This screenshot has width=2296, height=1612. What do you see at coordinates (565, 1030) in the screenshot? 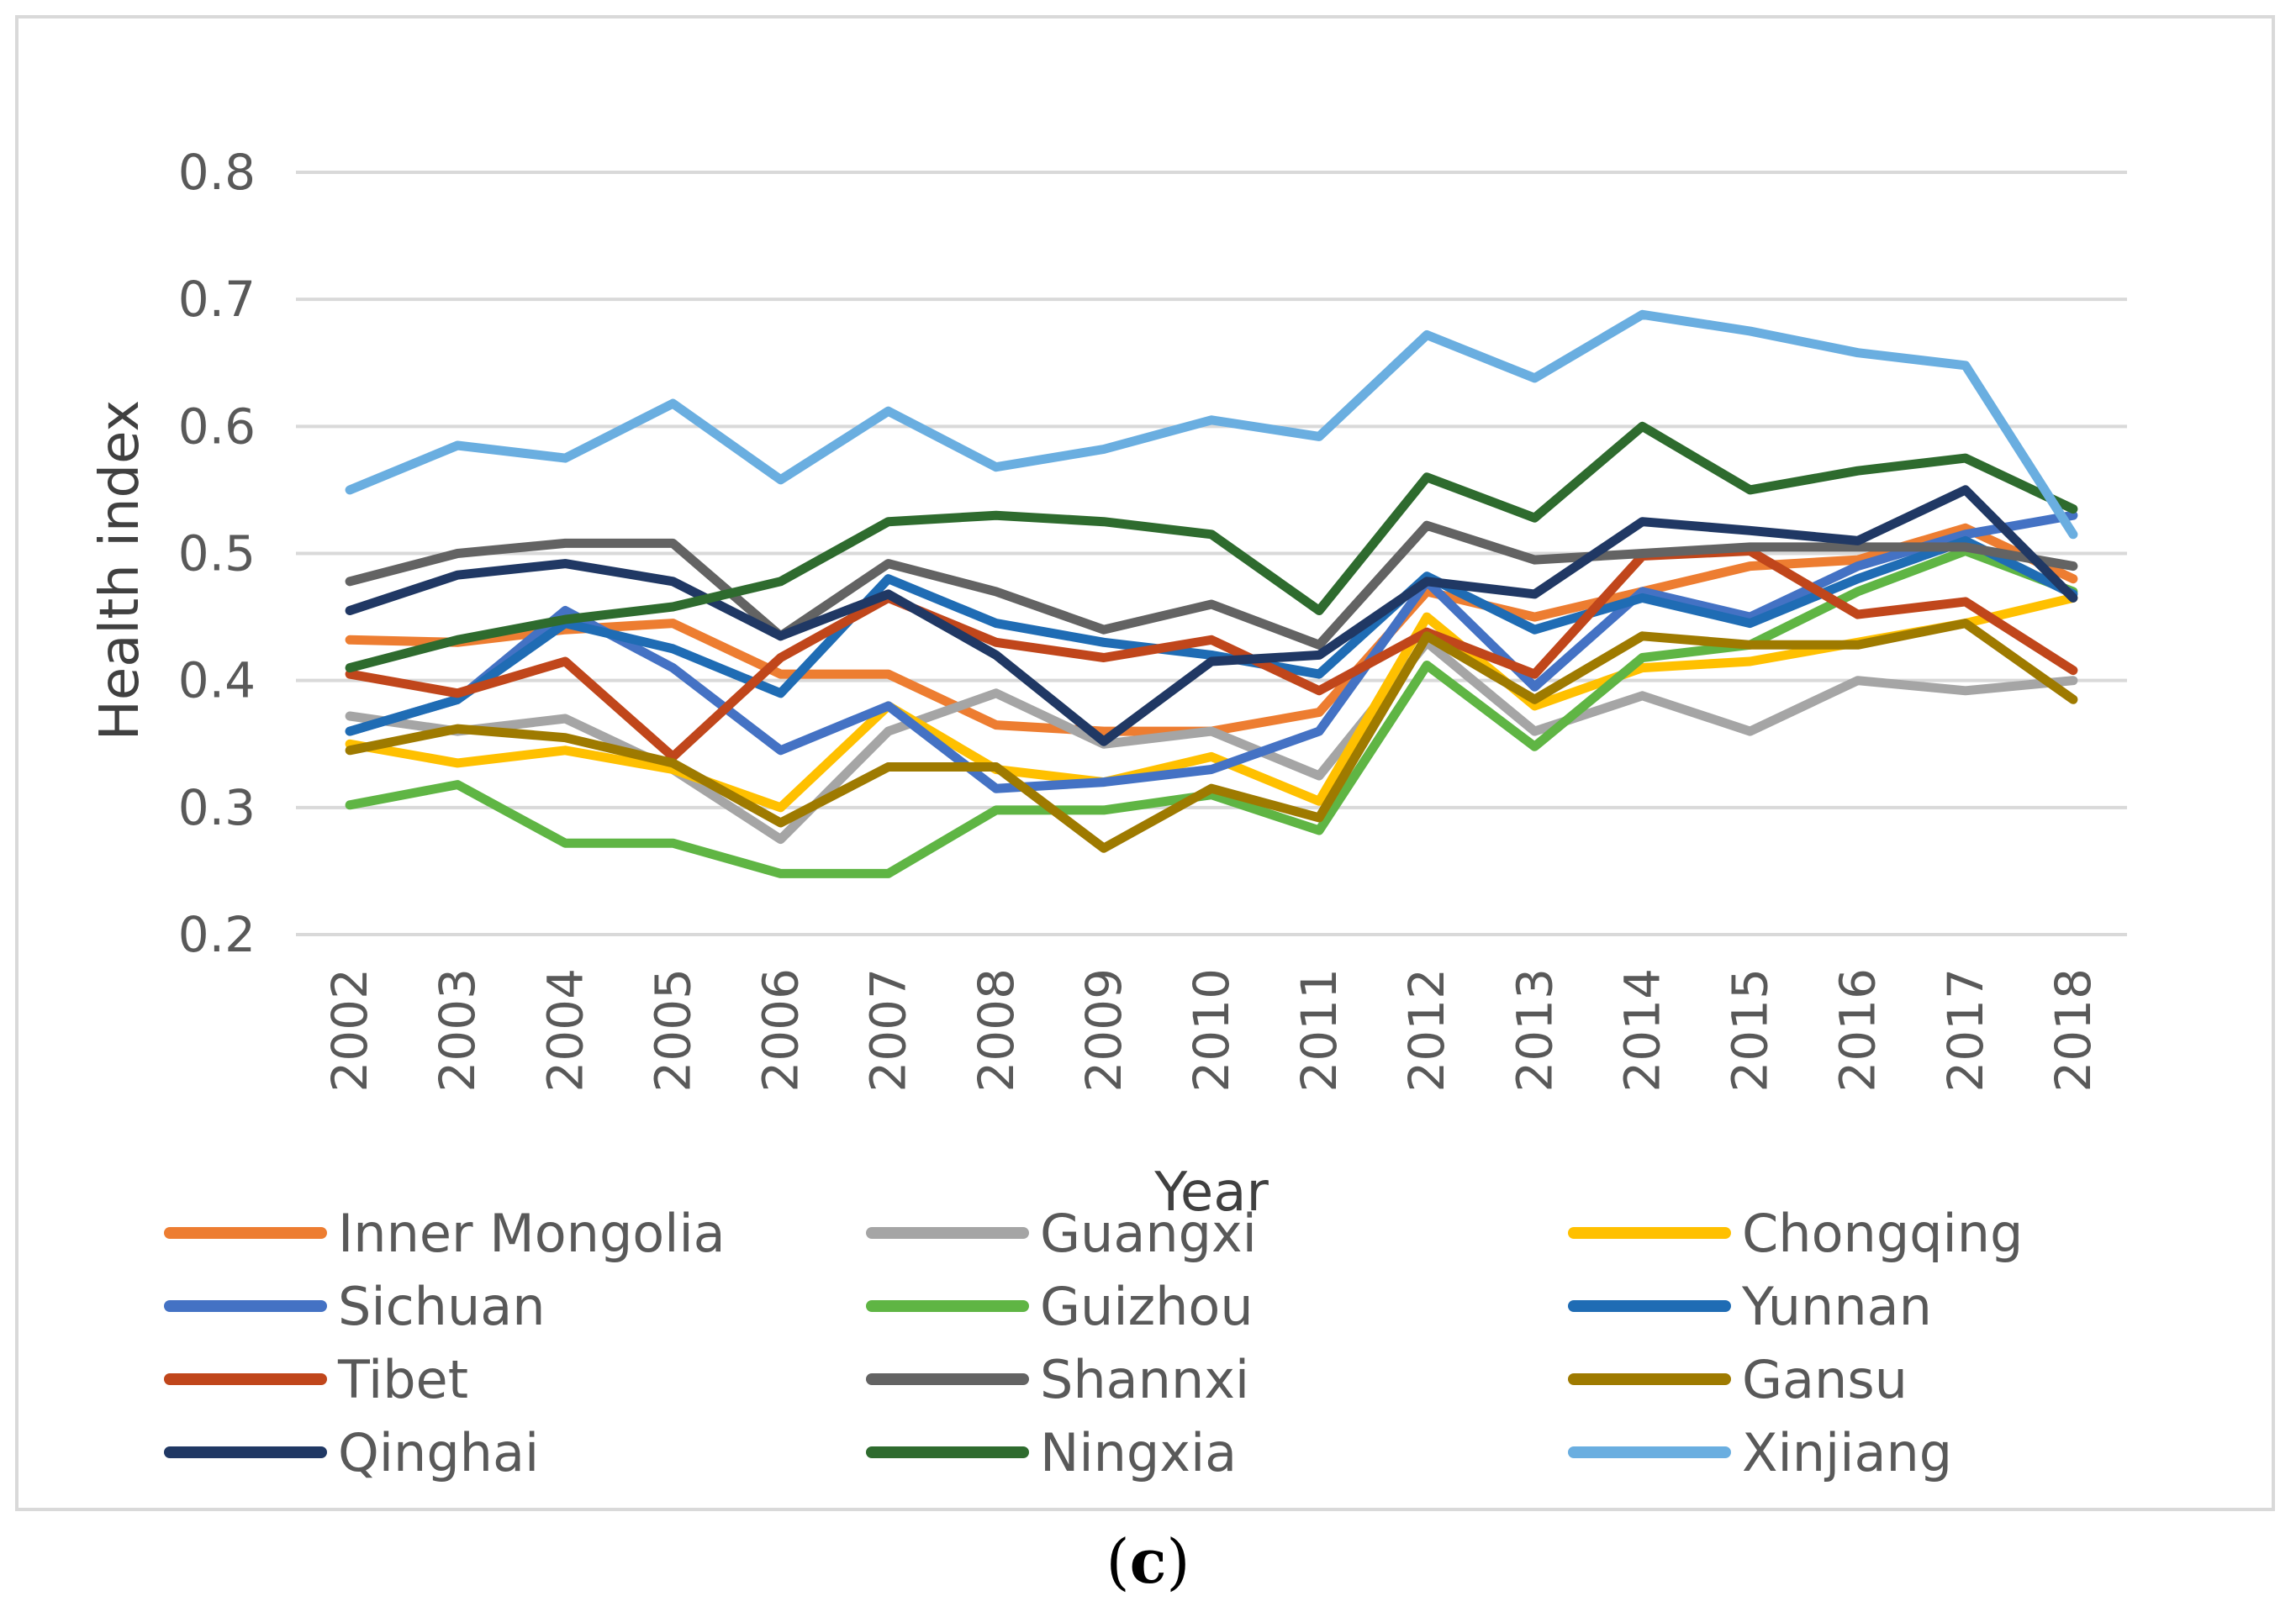
I see `x-tick-label: 2004` at bounding box center [565, 1030].